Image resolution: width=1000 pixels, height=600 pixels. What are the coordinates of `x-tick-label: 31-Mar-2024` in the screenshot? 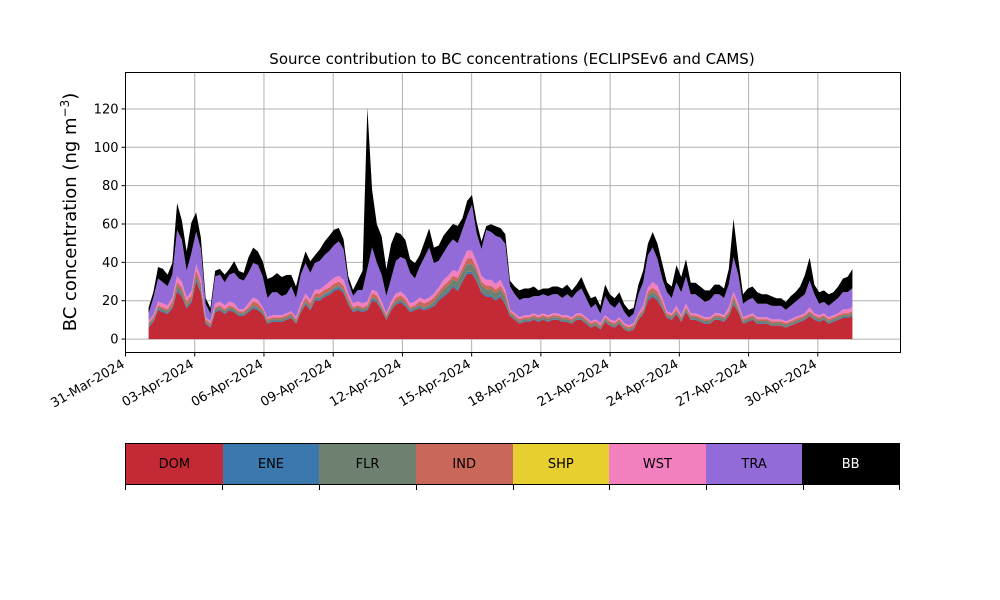 It's located at (87, 384).